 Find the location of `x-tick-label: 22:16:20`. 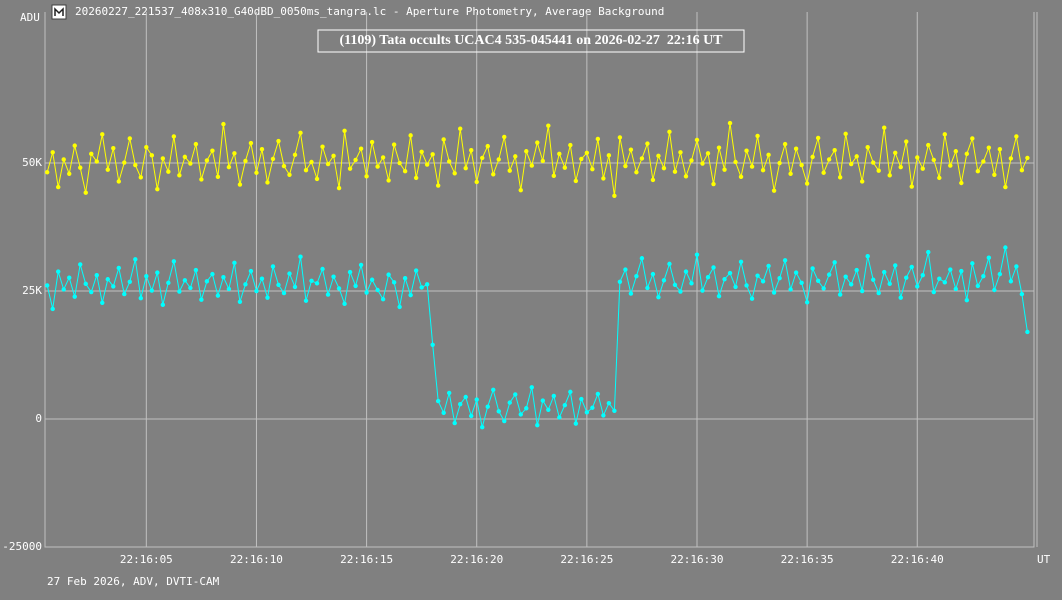

x-tick-label: 22:16:20 is located at coordinates (476, 559).